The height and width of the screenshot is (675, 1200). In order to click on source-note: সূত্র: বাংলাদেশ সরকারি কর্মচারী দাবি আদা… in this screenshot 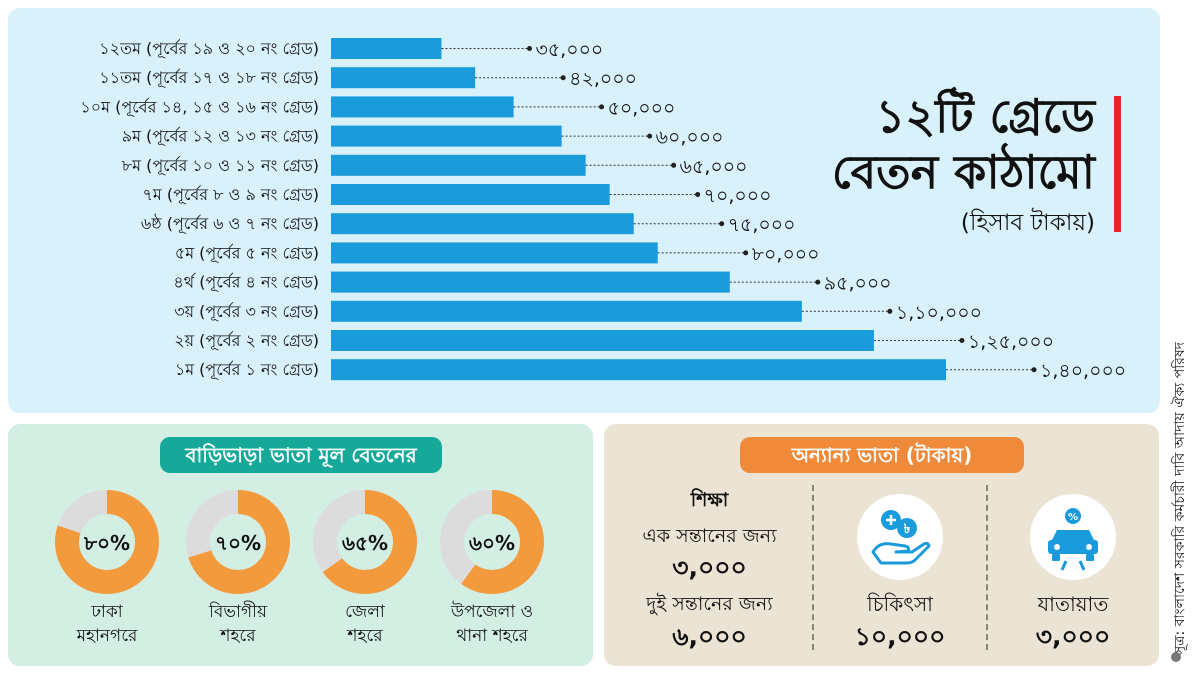, I will do `click(1180, 498)`.